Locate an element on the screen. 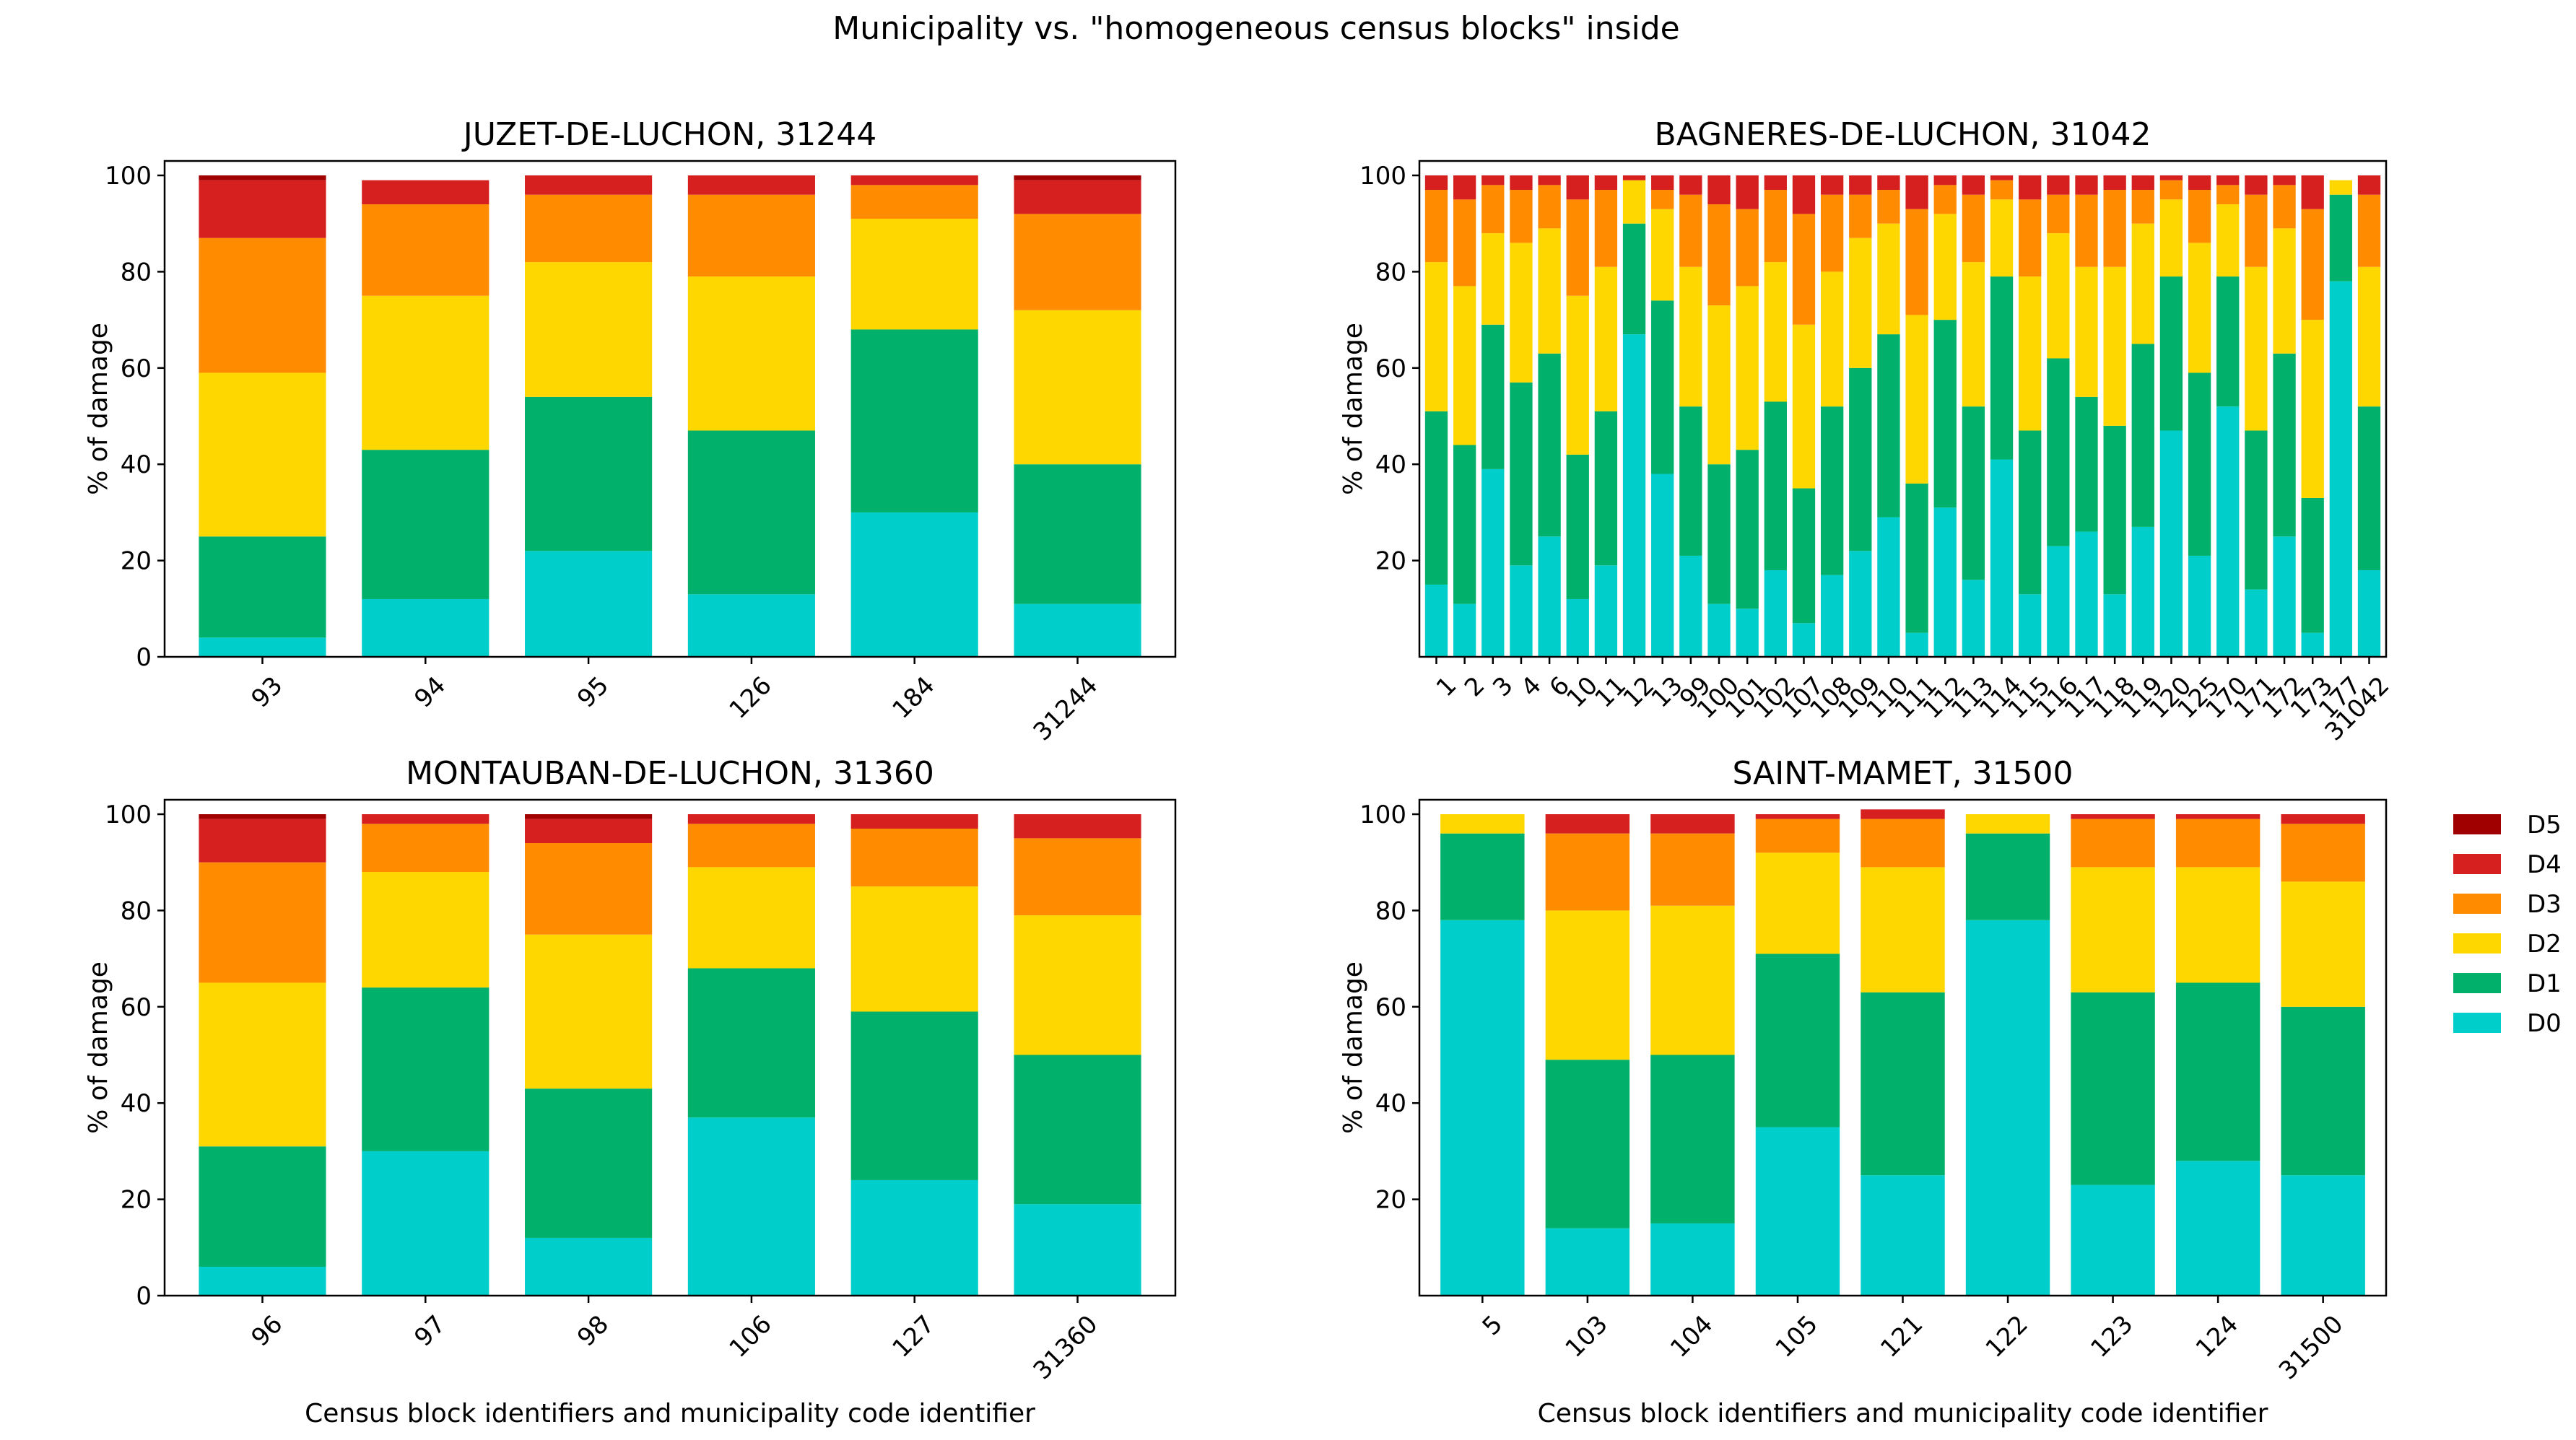 The height and width of the screenshot is (1440, 2576). legend-swatch-d3 is located at coordinates (2477, 904).